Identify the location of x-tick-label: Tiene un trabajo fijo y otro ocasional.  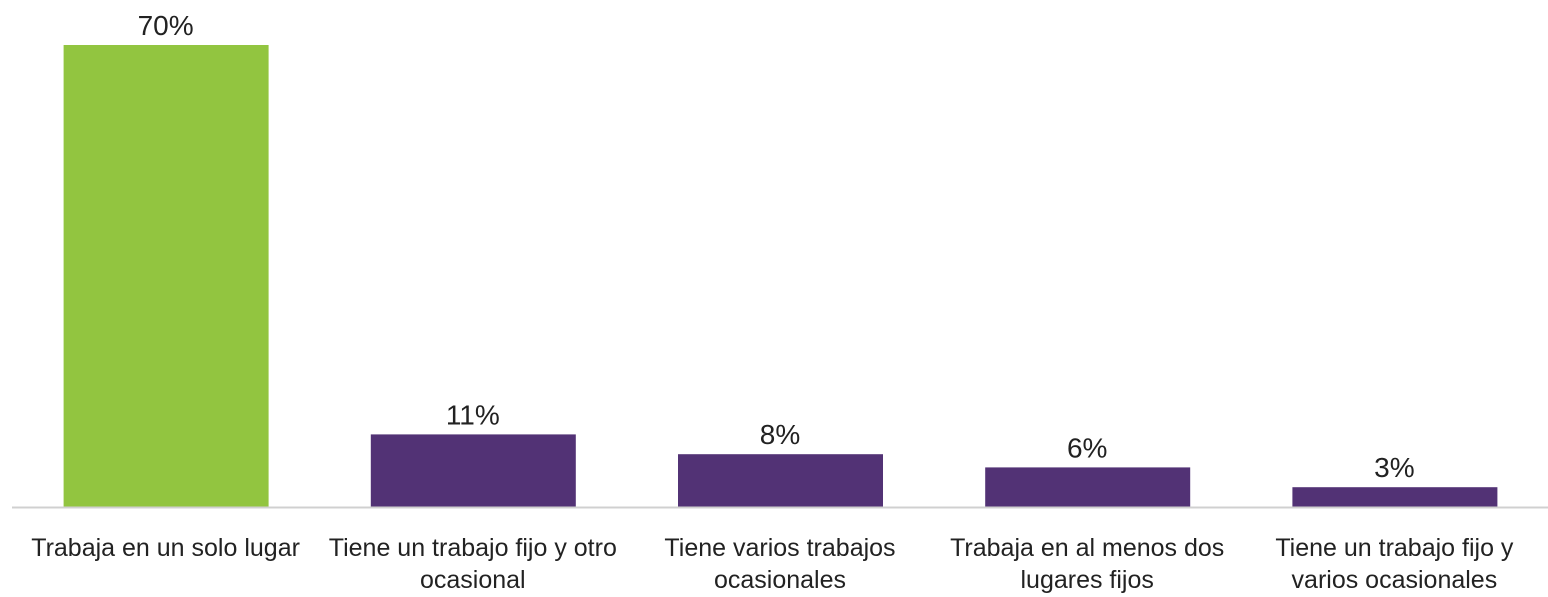
(472, 564).